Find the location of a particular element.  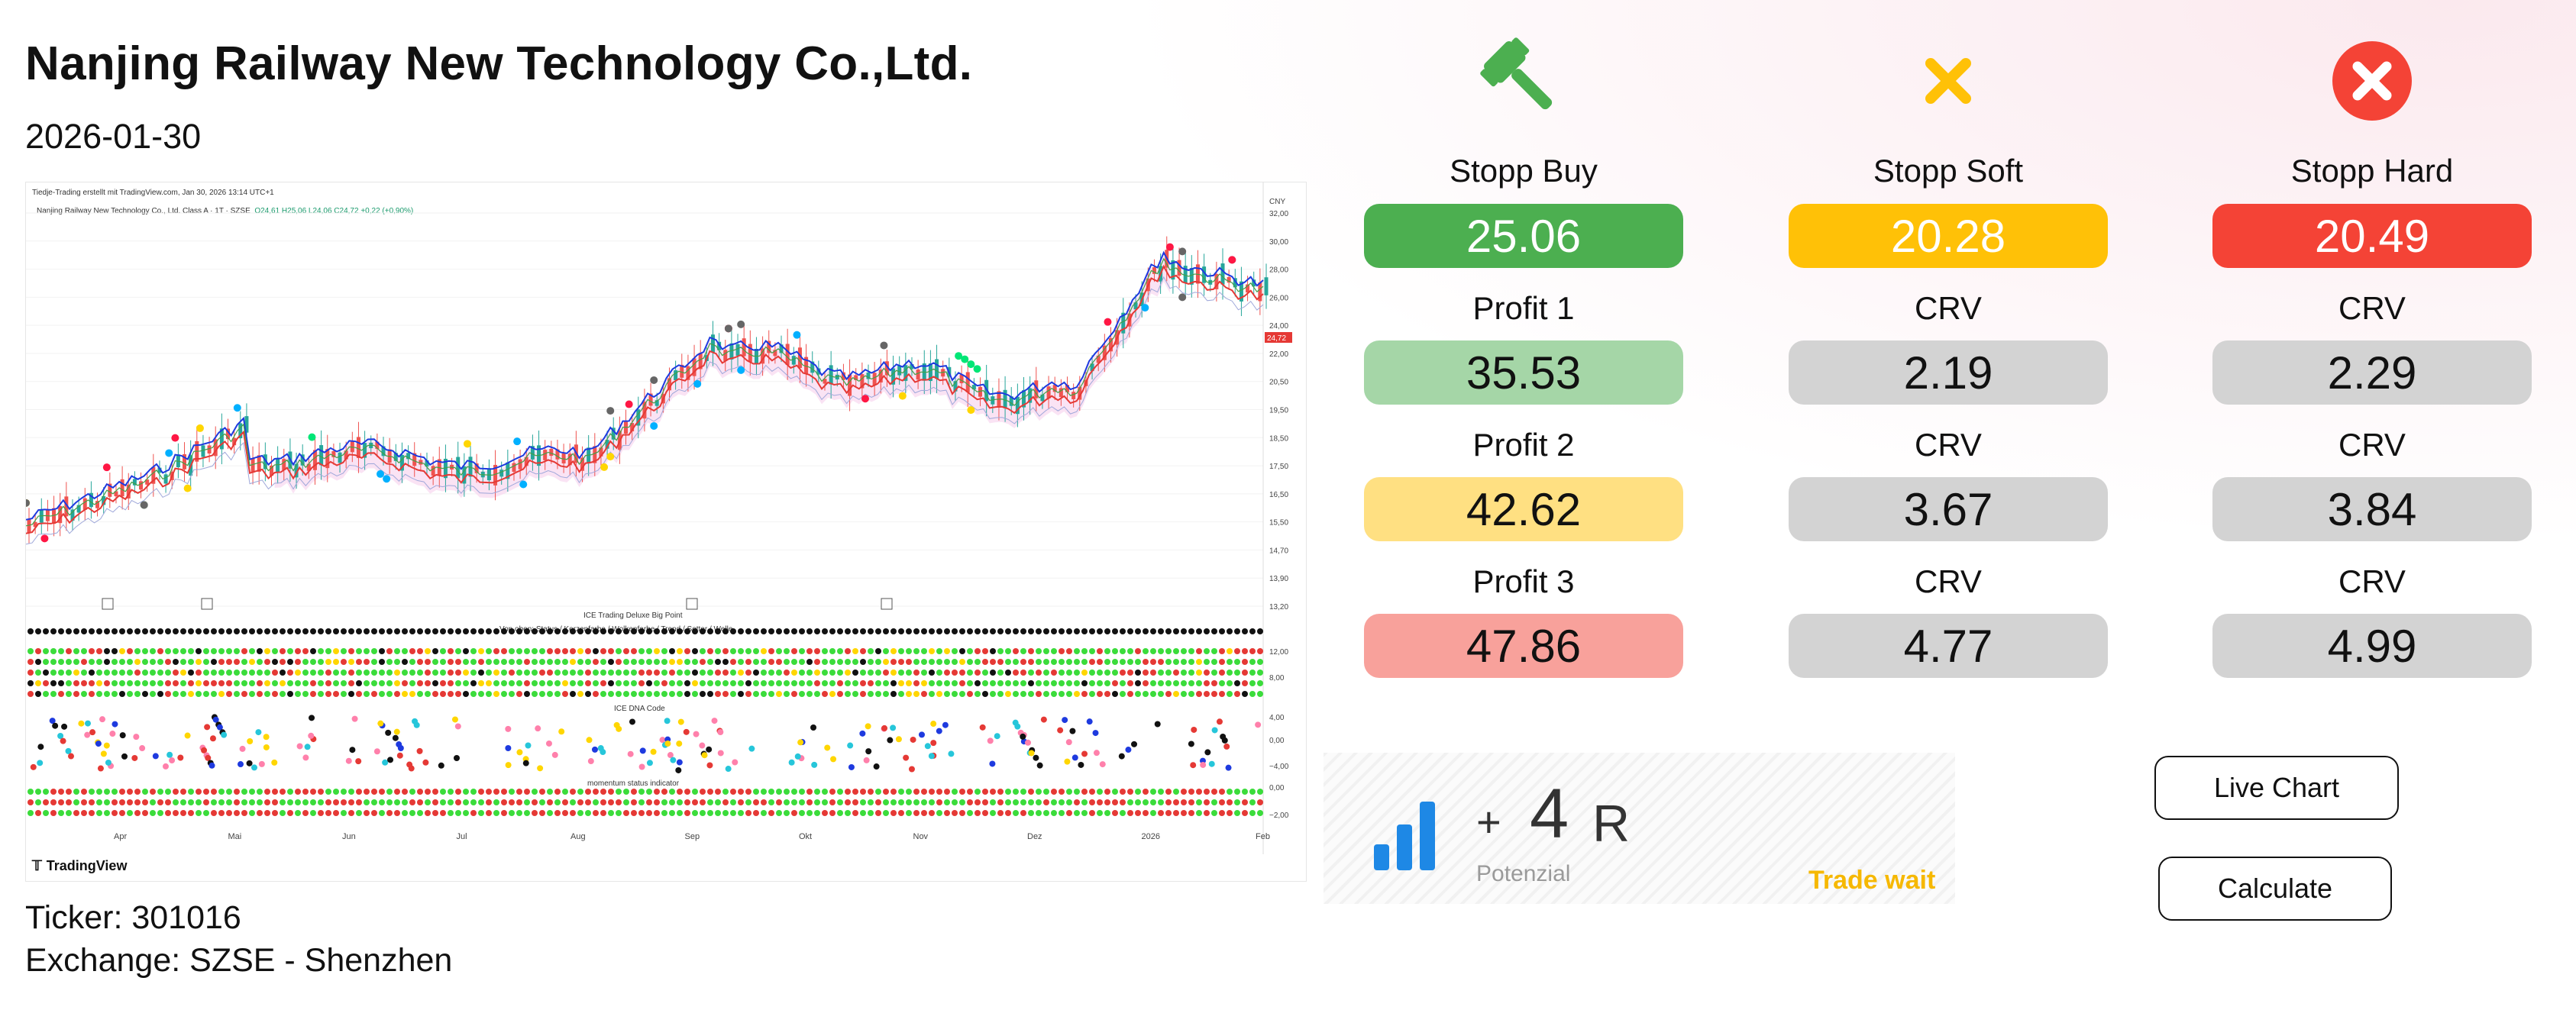

panel-tick: 4,00 is located at coordinates (1277, 718).